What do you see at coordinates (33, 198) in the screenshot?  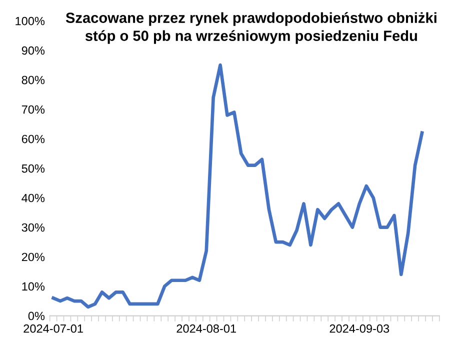 I see `y-tick-label: 40%` at bounding box center [33, 198].